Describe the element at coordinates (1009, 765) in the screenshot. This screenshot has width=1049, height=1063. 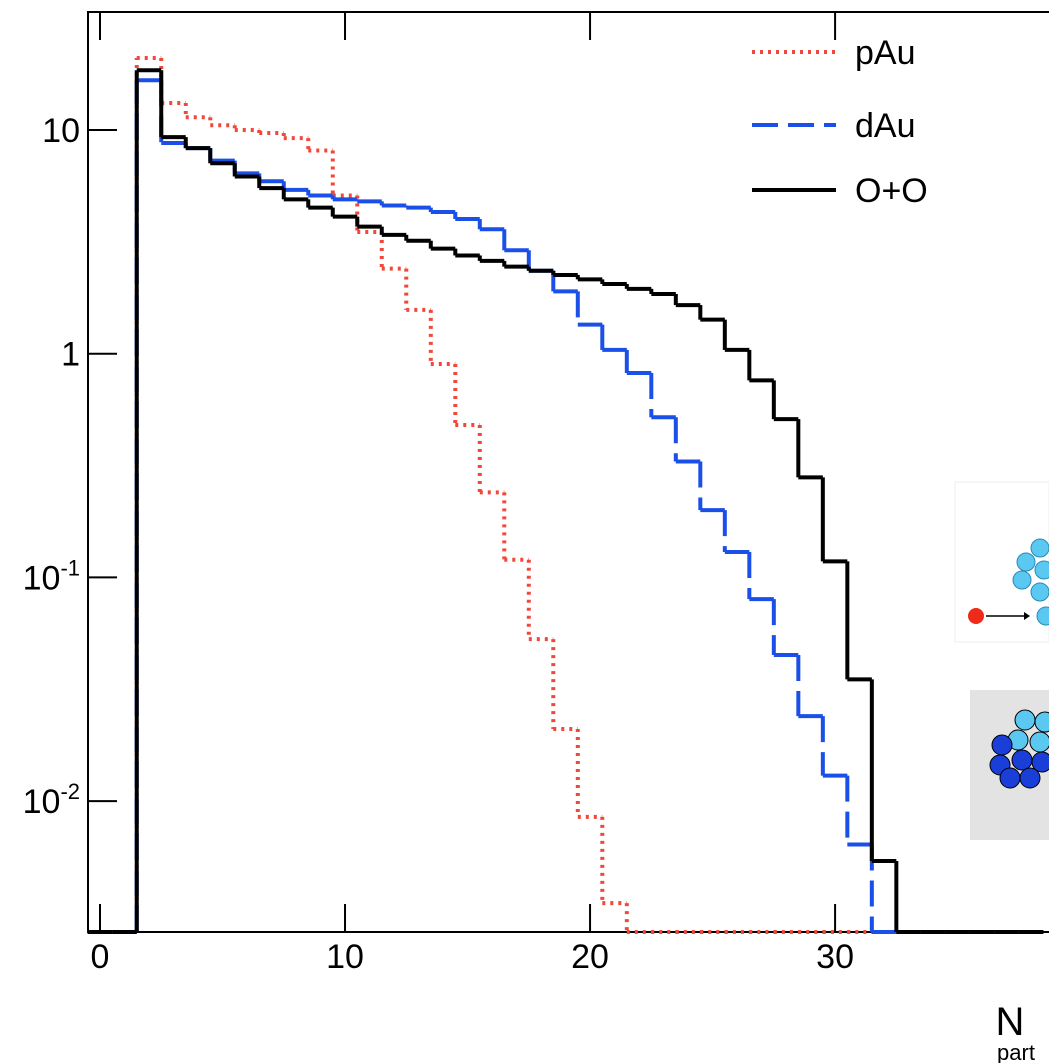
I see `inset-oo` at that location.